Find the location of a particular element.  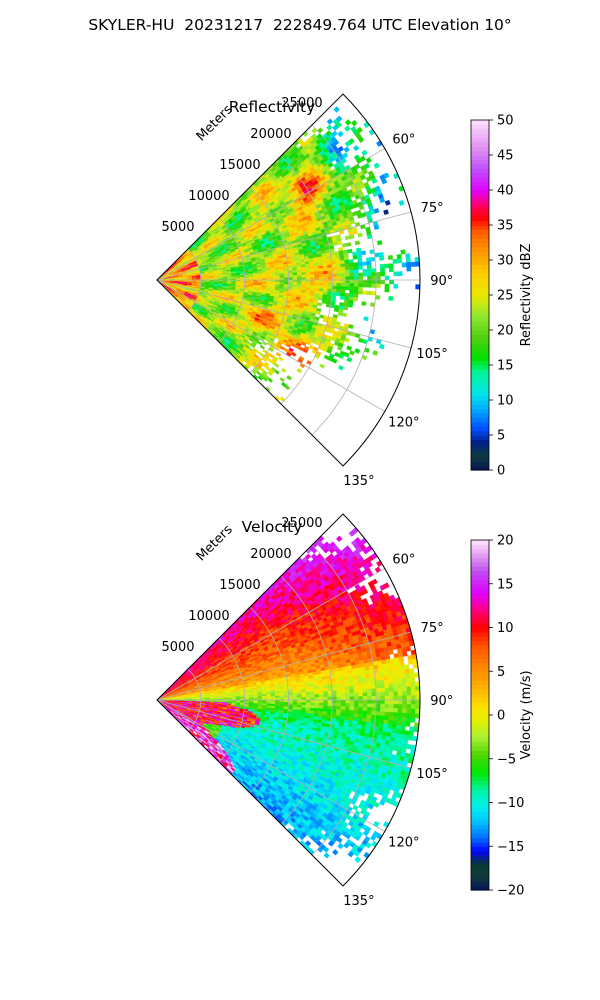

velocity-colorbar-tick-label: −10 is located at coordinates (510, 803).